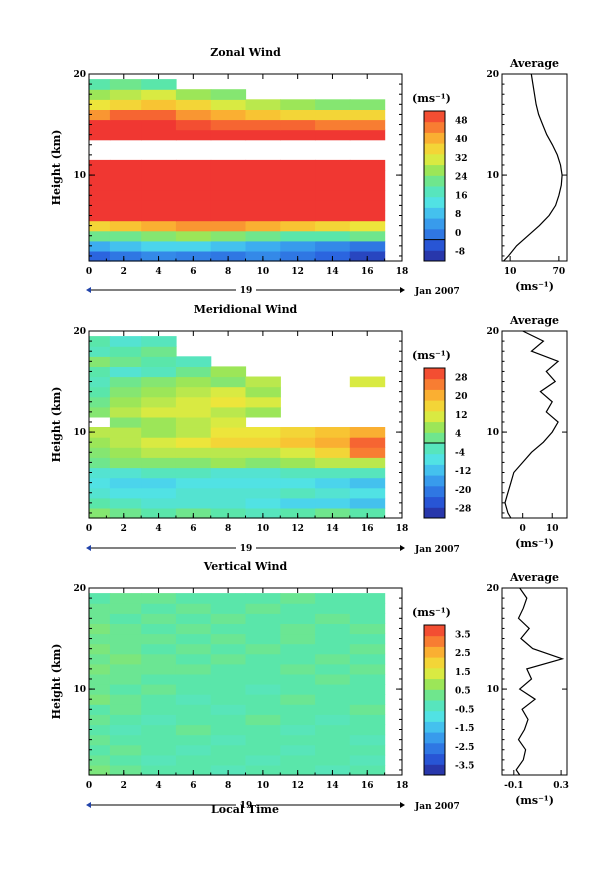 This screenshot has width=616, height=873. What do you see at coordinates (263, 529) in the screenshot?
I see `x-tick-label: 10` at bounding box center [263, 529].